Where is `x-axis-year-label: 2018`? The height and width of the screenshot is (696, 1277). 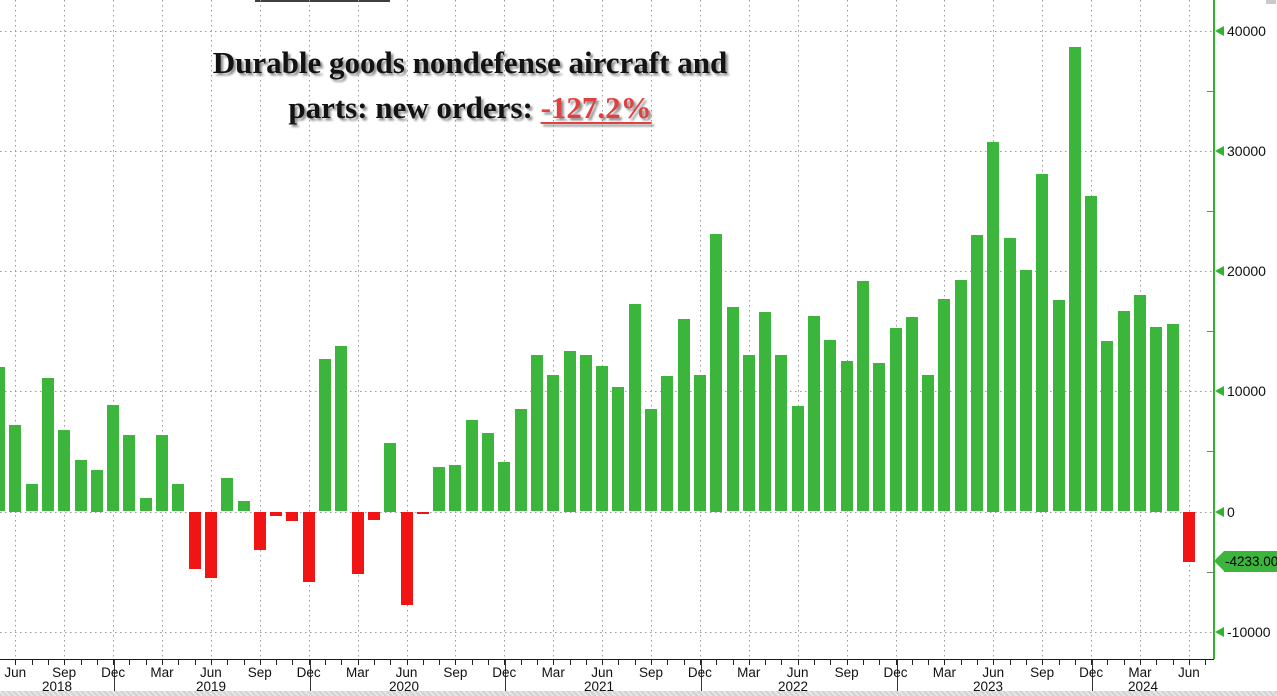 x-axis-year-label: 2018 is located at coordinates (57, 686).